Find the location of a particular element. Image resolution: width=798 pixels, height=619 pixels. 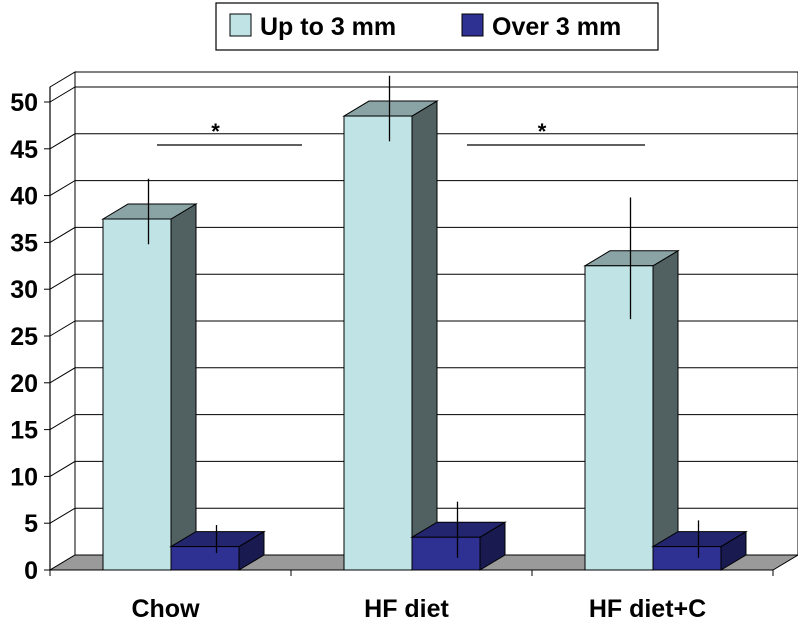

legend-box is located at coordinates (437, 26).